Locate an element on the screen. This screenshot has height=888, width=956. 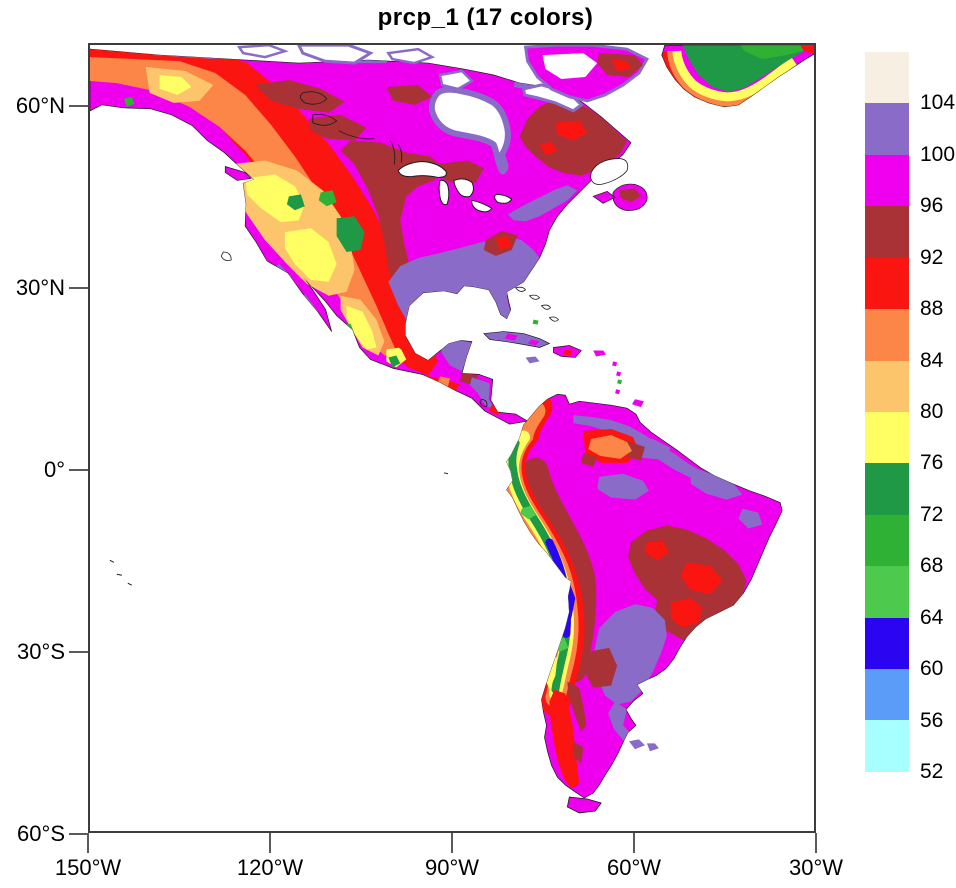
colorbar-tick-label: 84 is located at coordinates (932, 360).